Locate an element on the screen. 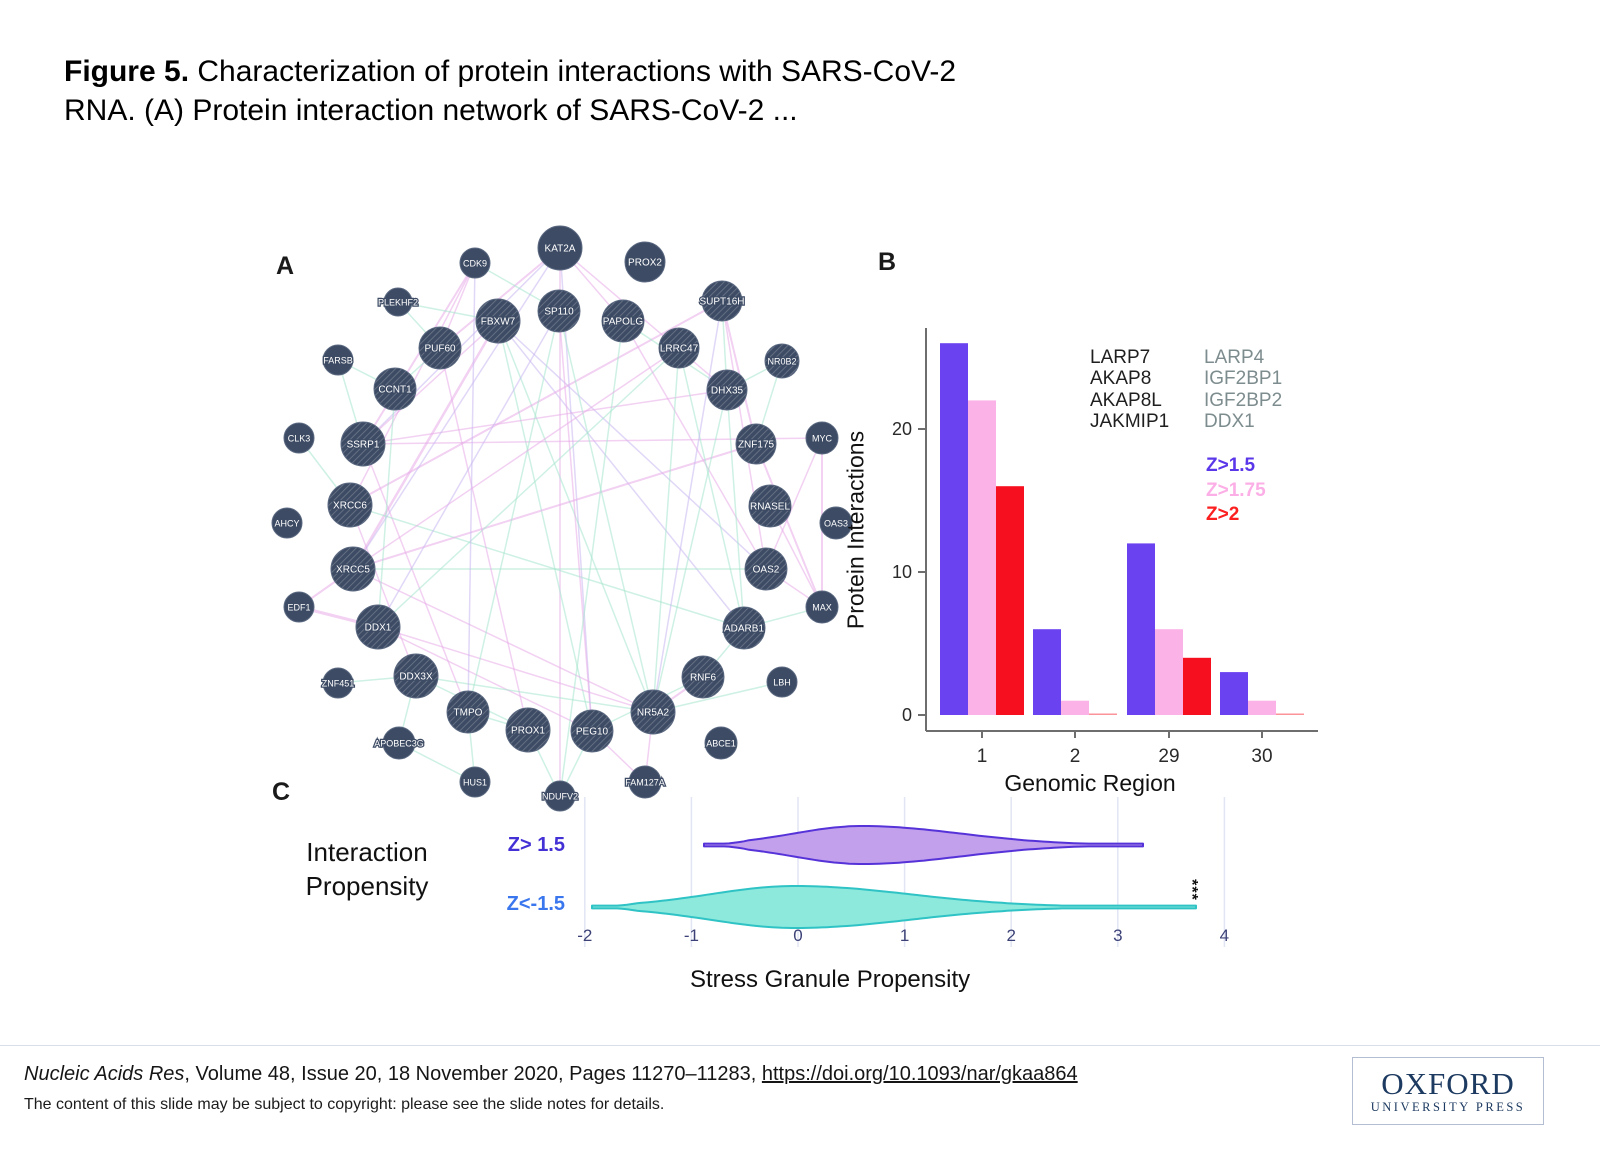 This screenshot has height=1170, width=1600. network-node: LBH is located at coordinates (782, 682).